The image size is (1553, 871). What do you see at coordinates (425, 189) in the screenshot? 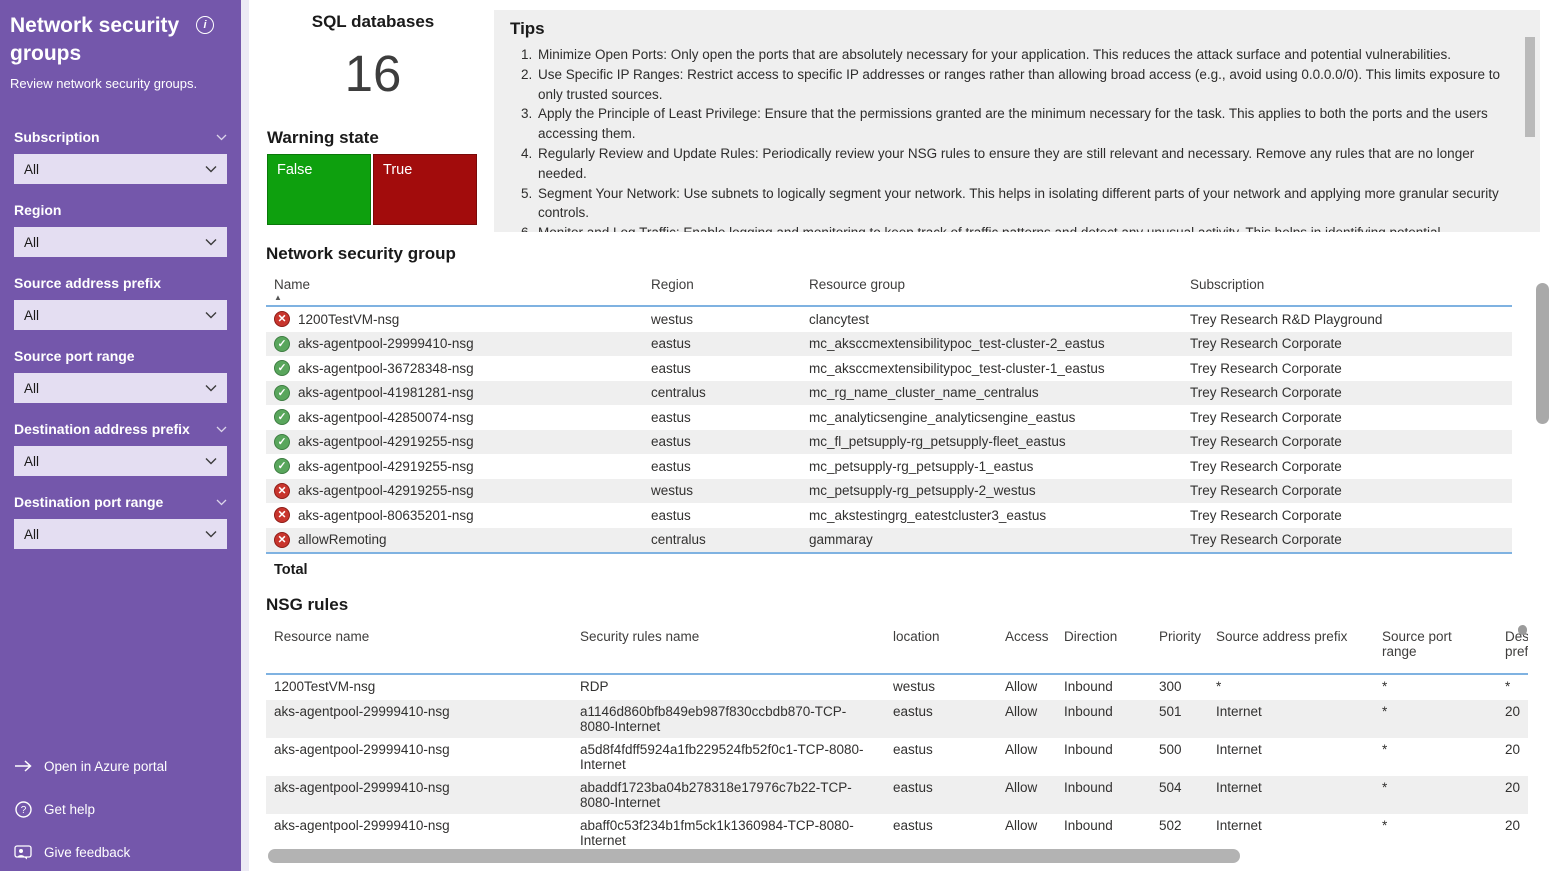
I see `warning-state-tile: True` at bounding box center [425, 189].